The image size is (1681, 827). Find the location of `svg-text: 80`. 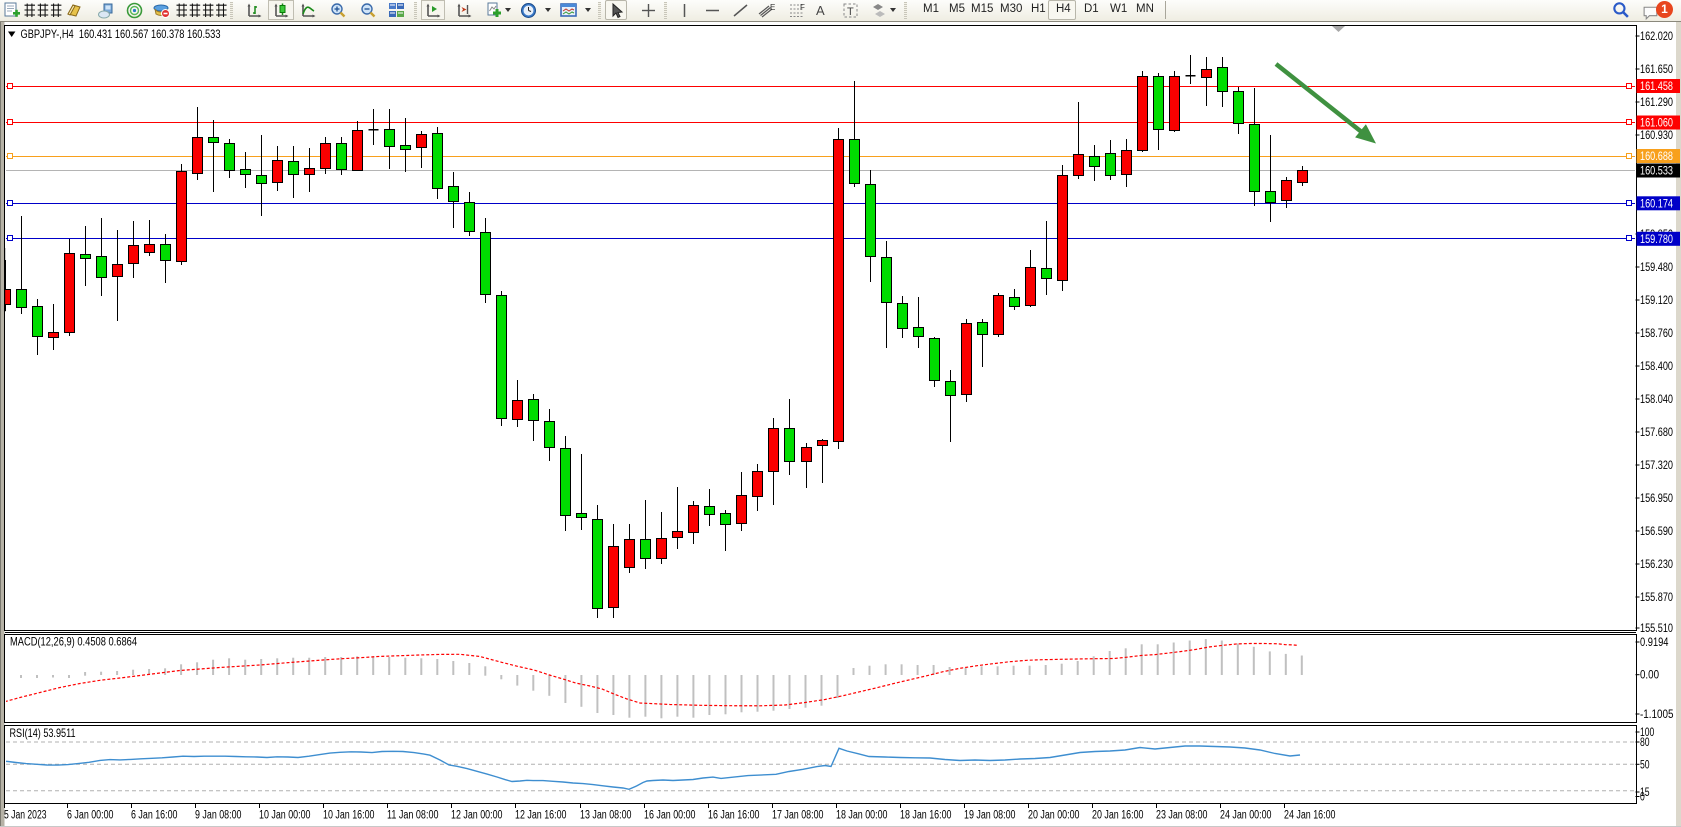

svg-text: 80 is located at coordinates (1645, 743).